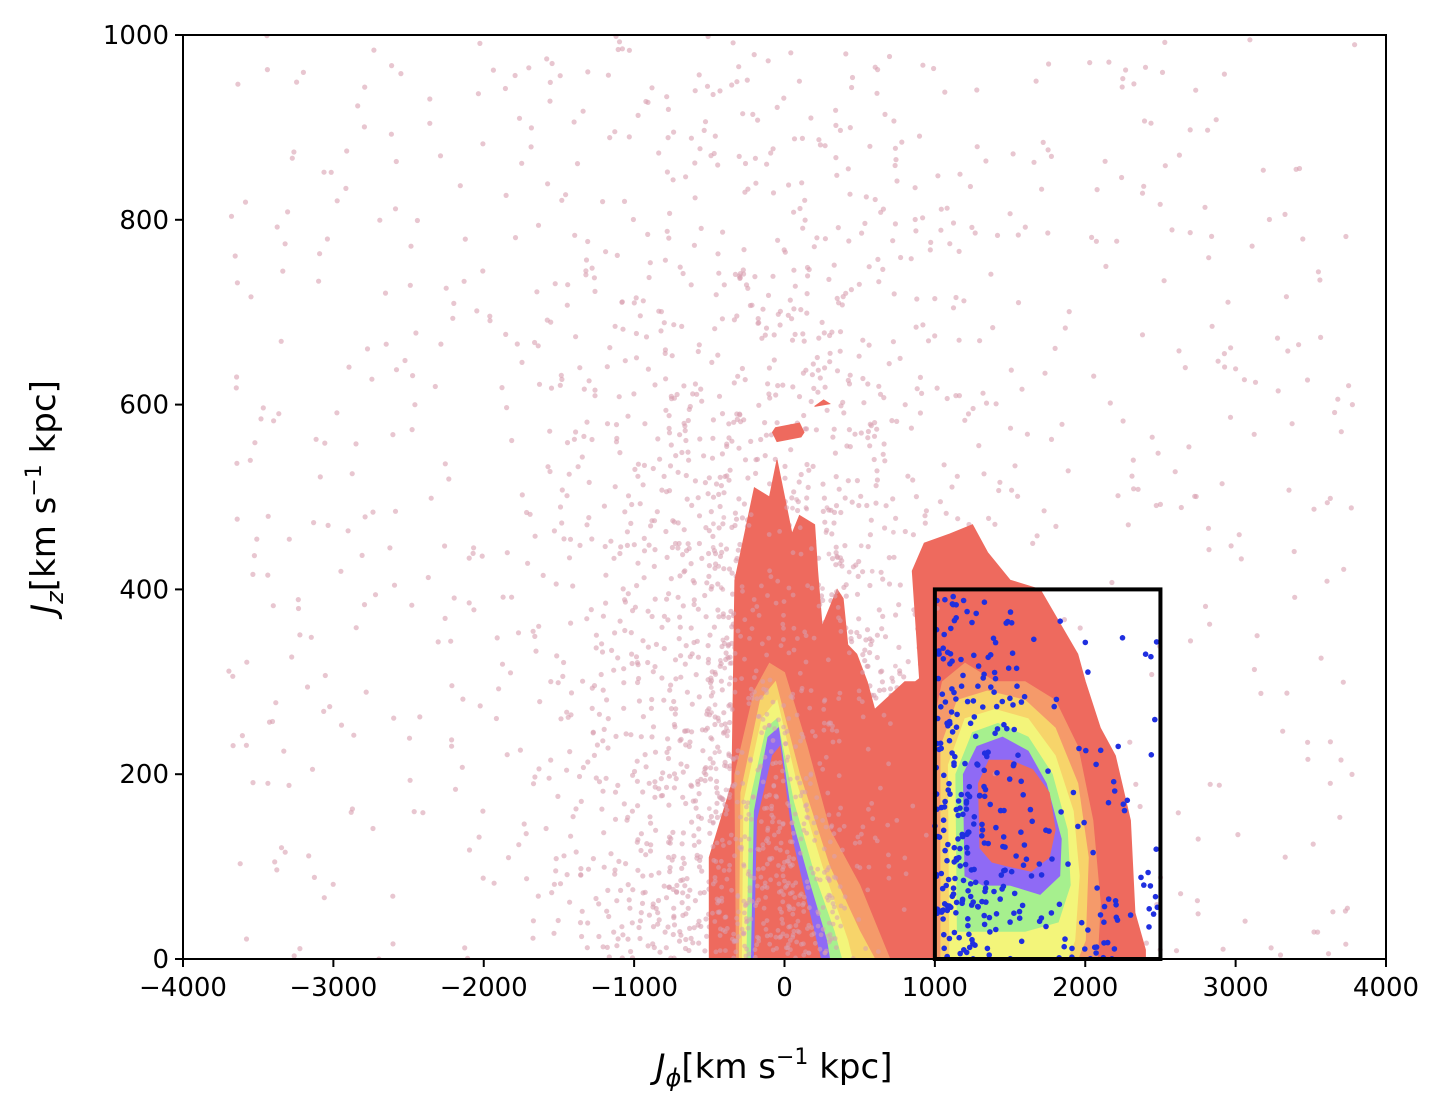 This screenshot has height=1098, width=1448. Describe the element at coordinates (144, 775) in the screenshot. I see `y-tick-label: 200` at that location.